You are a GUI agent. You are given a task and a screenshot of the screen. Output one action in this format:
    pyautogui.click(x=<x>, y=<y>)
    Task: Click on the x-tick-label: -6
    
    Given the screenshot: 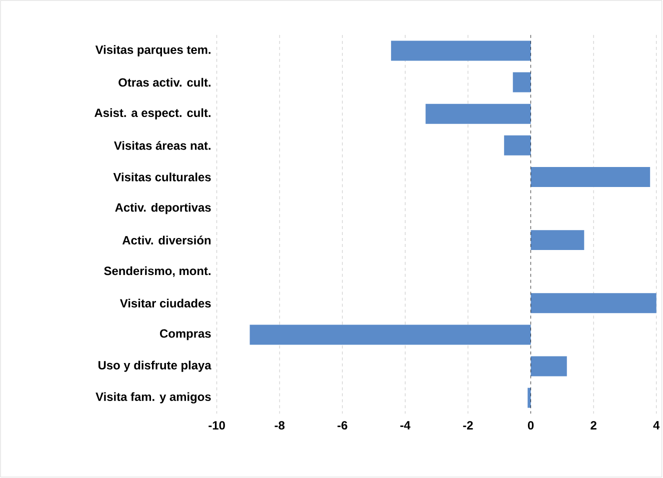 What is the action you would take?
    pyautogui.click(x=343, y=425)
    